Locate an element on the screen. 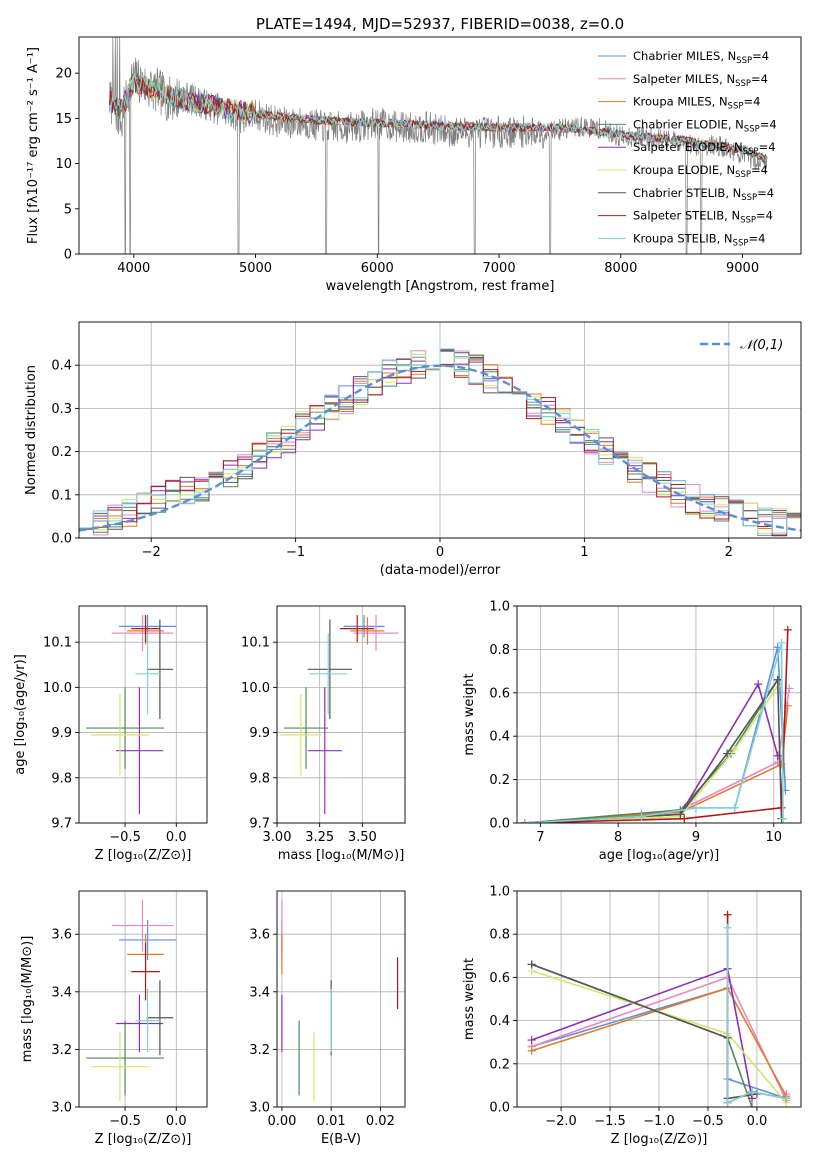 The height and width of the screenshot is (1170, 819). x-axis-label: E(B-V) is located at coordinates (341, 1139).